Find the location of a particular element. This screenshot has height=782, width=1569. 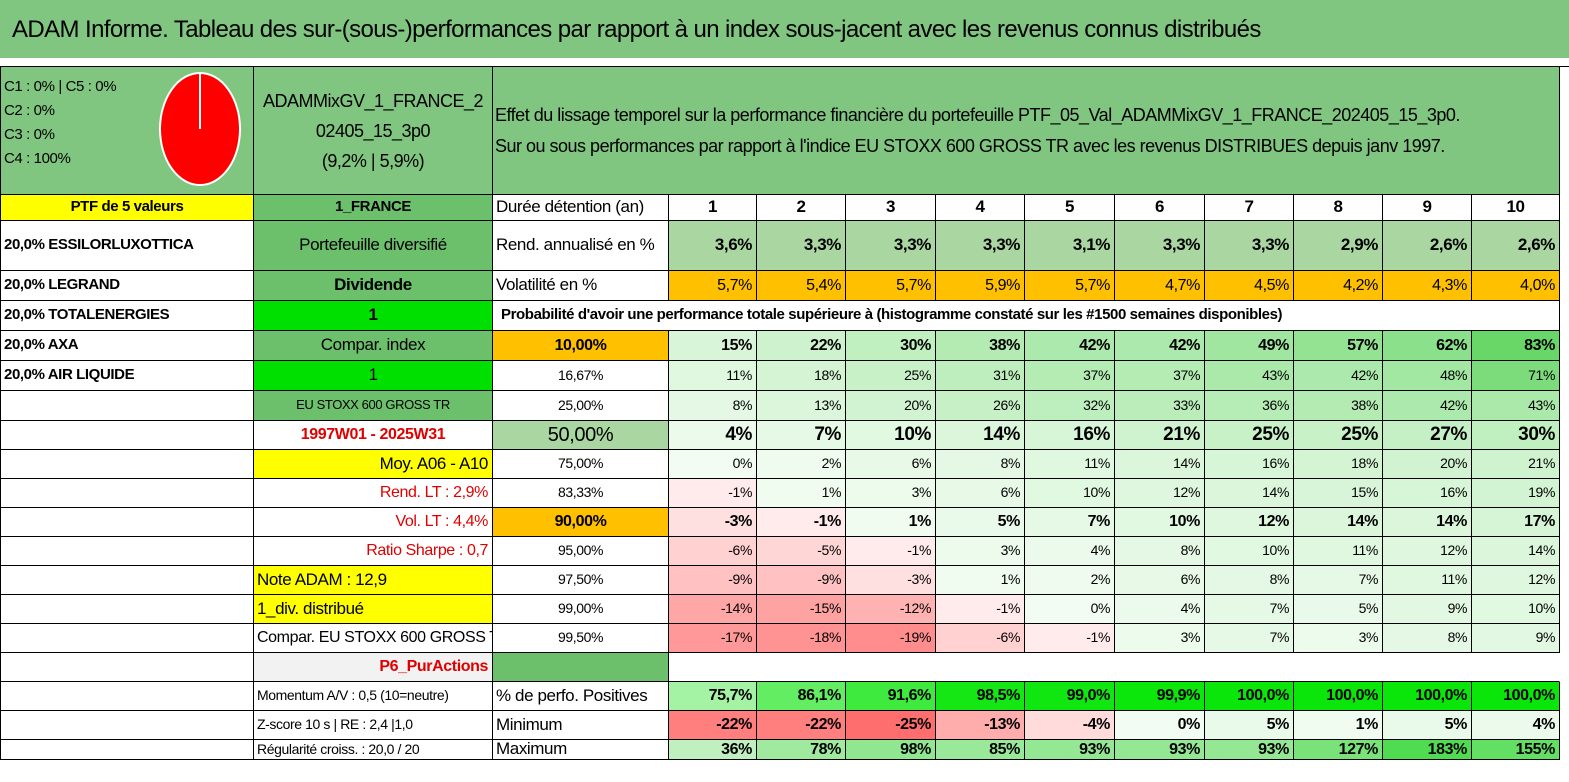

minimum-cell: -22% is located at coordinates (801, 725).